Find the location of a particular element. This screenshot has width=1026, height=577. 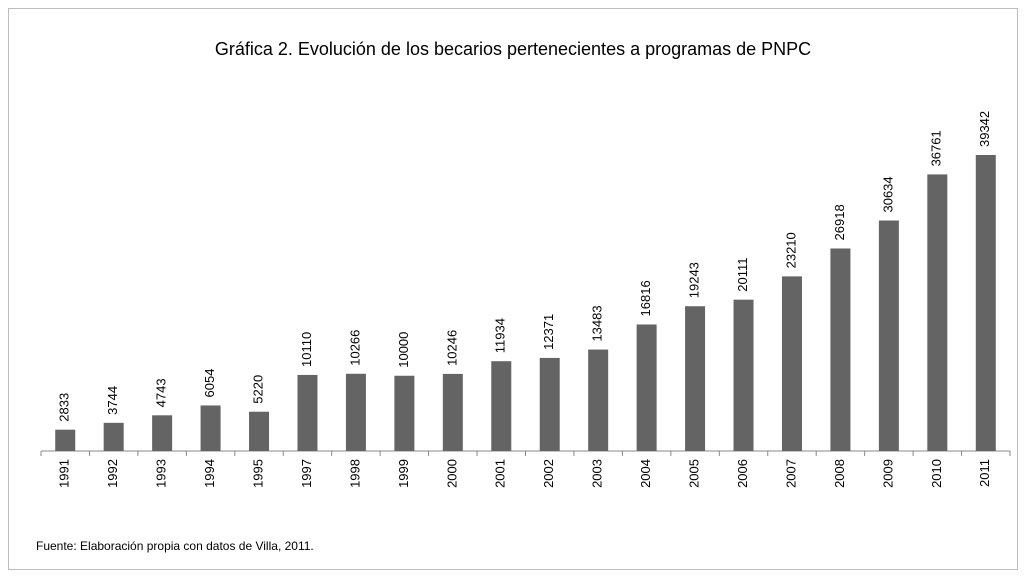

x-tick-label: 1994 is located at coordinates (209, 473).